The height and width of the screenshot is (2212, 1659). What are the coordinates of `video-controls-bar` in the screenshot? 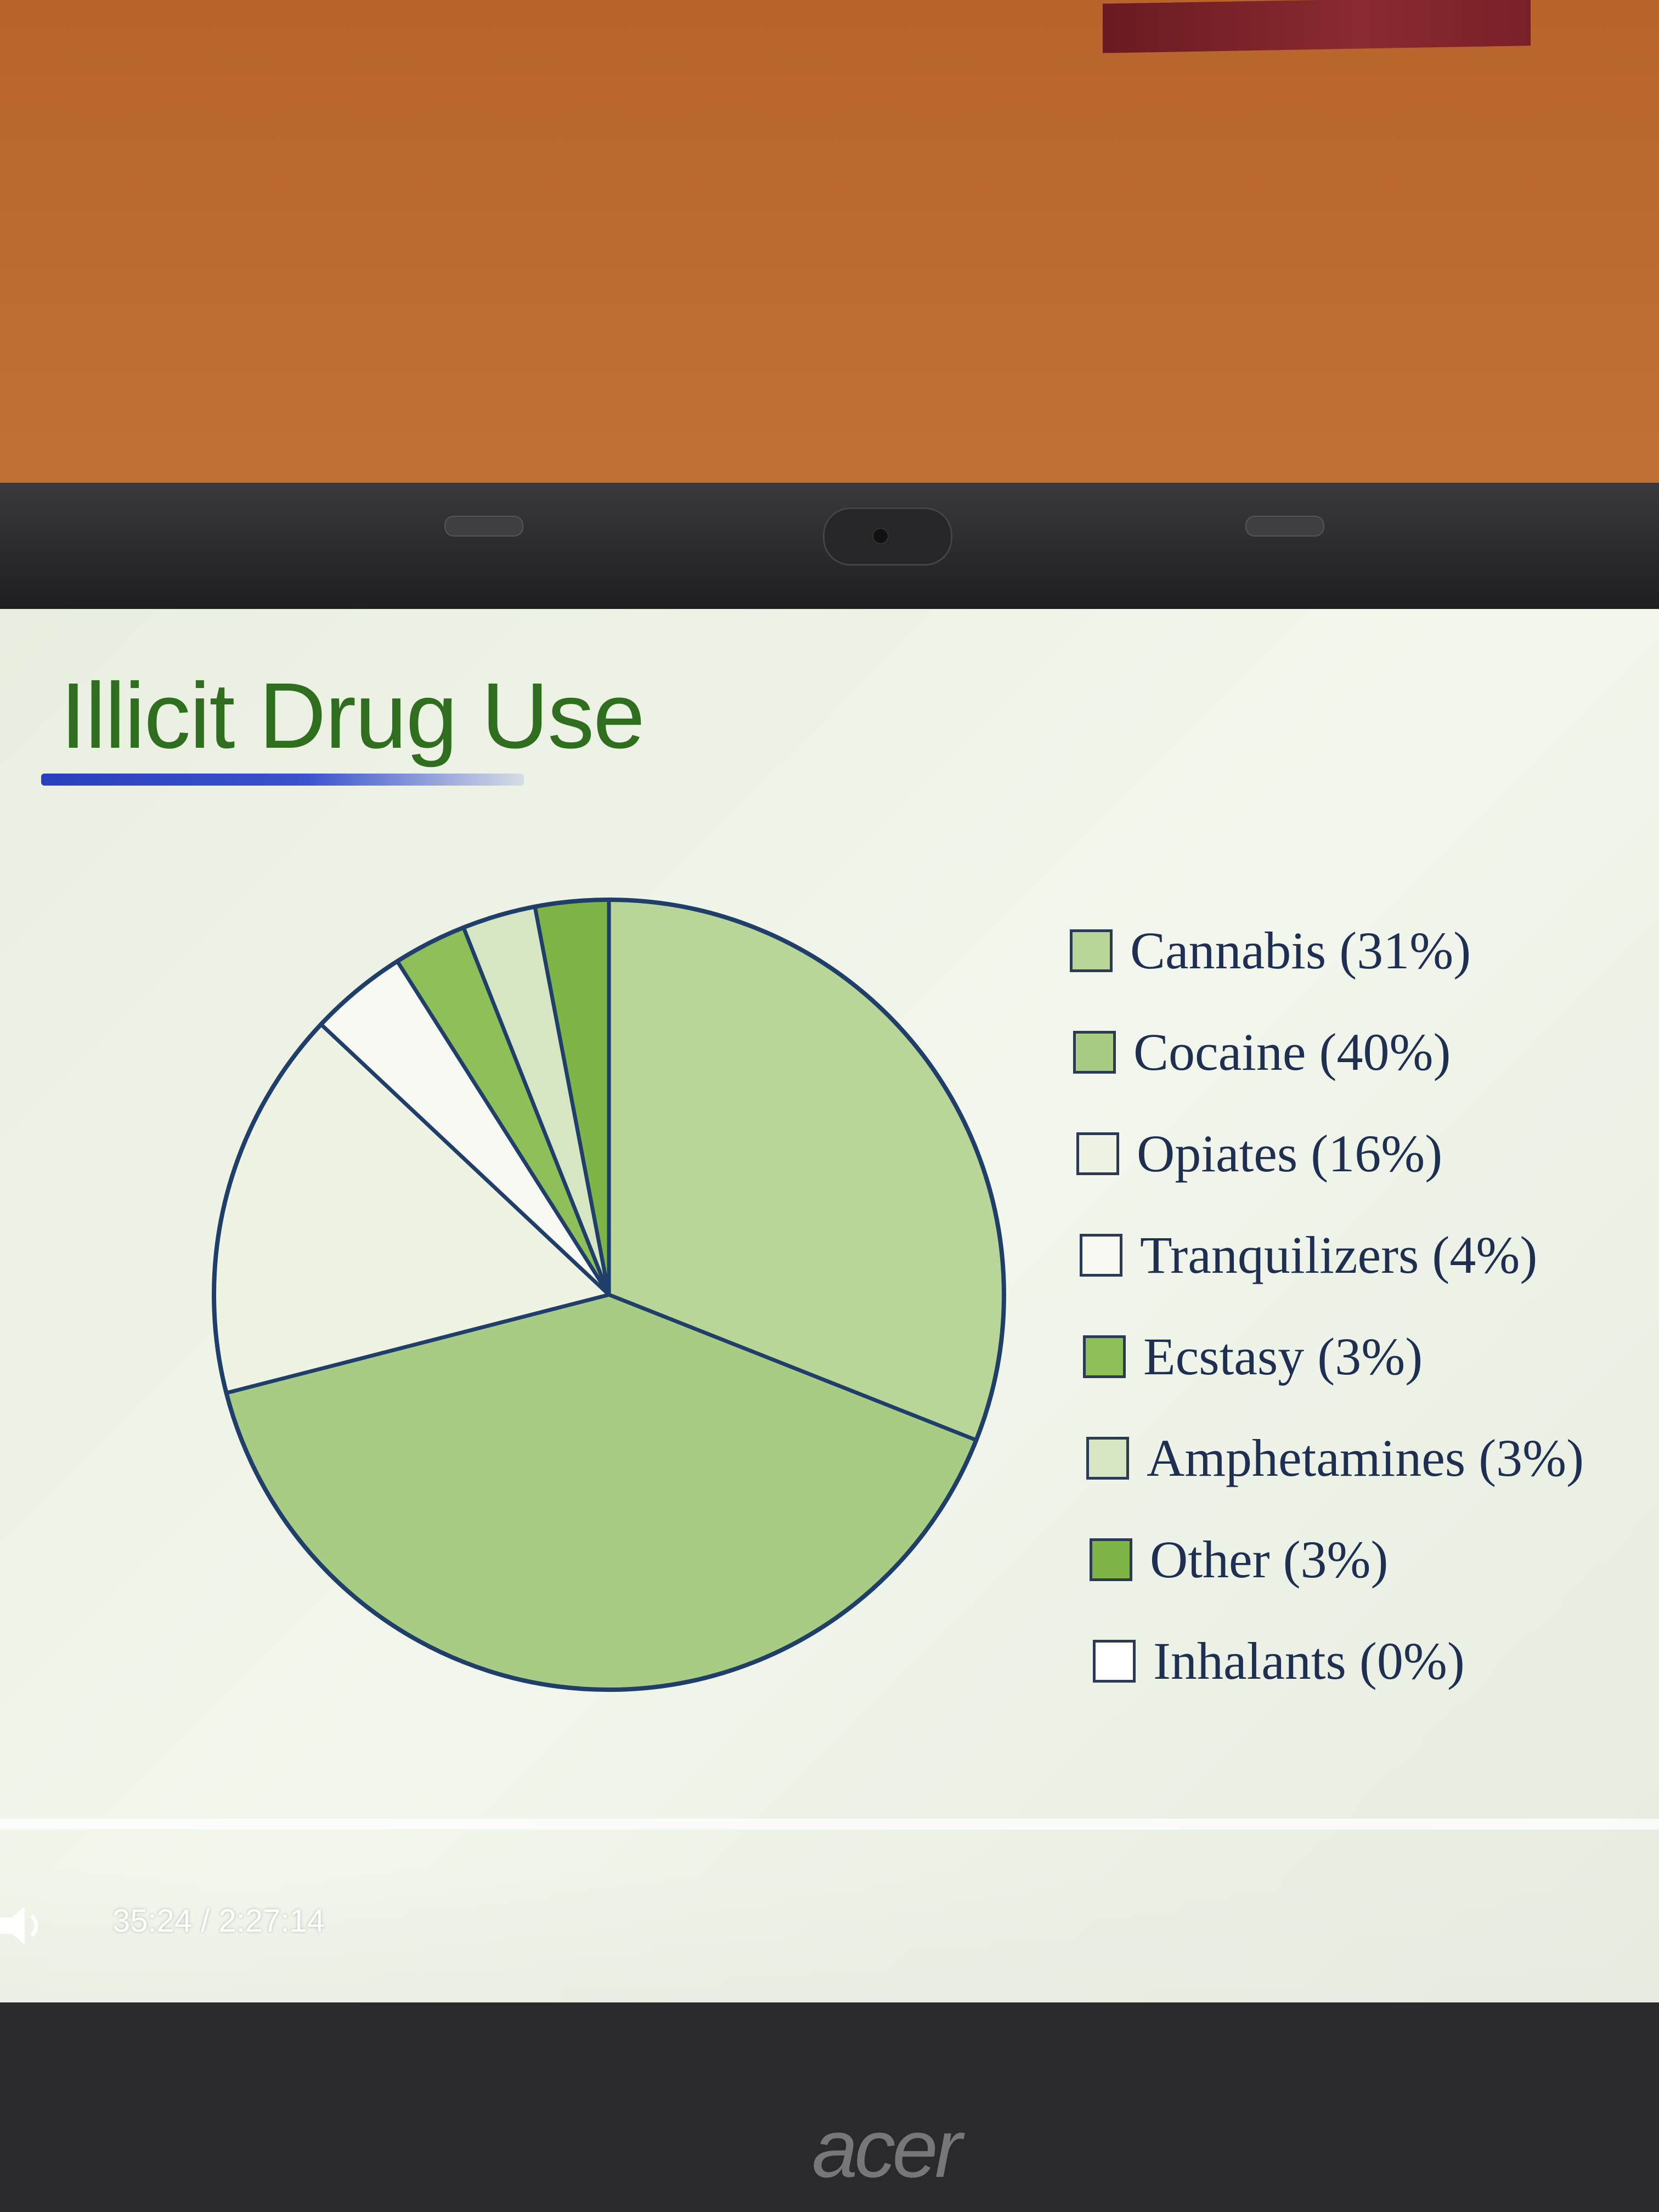 It's located at (830, 1936).